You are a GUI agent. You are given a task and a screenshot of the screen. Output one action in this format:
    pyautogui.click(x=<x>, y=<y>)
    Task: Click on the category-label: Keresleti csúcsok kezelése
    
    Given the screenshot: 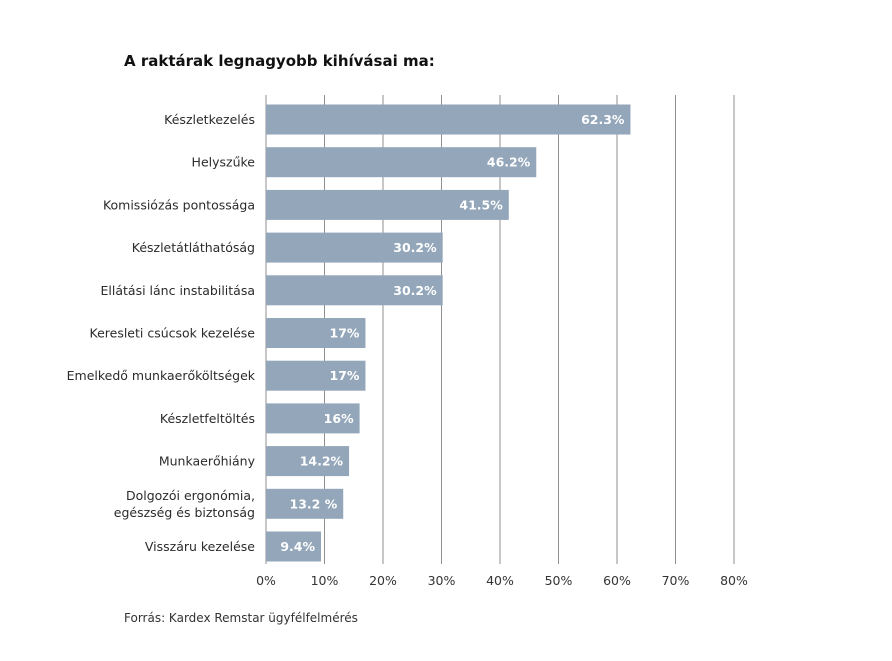 What is the action you would take?
    pyautogui.click(x=173, y=333)
    